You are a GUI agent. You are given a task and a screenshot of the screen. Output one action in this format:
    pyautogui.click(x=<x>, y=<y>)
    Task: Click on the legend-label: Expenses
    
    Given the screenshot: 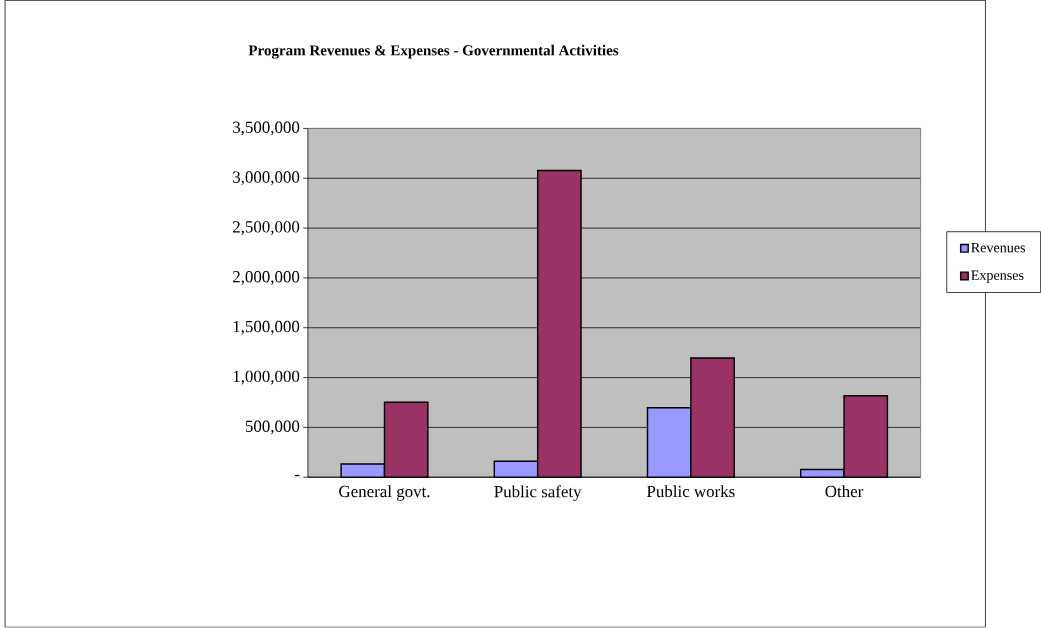 What is the action you would take?
    pyautogui.click(x=997, y=277)
    